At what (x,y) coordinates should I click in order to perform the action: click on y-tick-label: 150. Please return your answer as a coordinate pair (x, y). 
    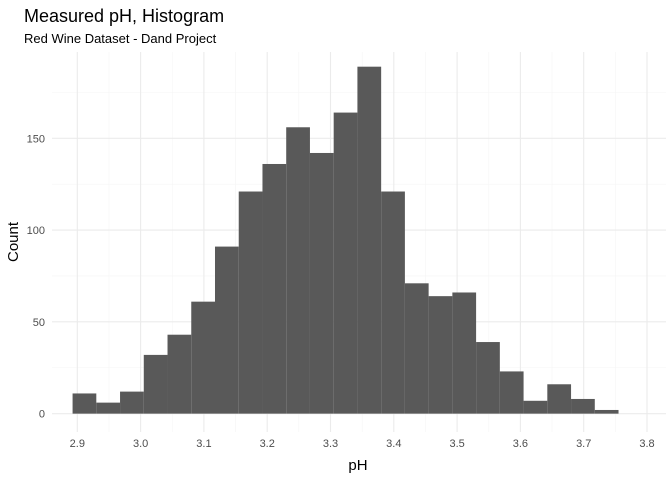
    Looking at the image, I should click on (36, 139).